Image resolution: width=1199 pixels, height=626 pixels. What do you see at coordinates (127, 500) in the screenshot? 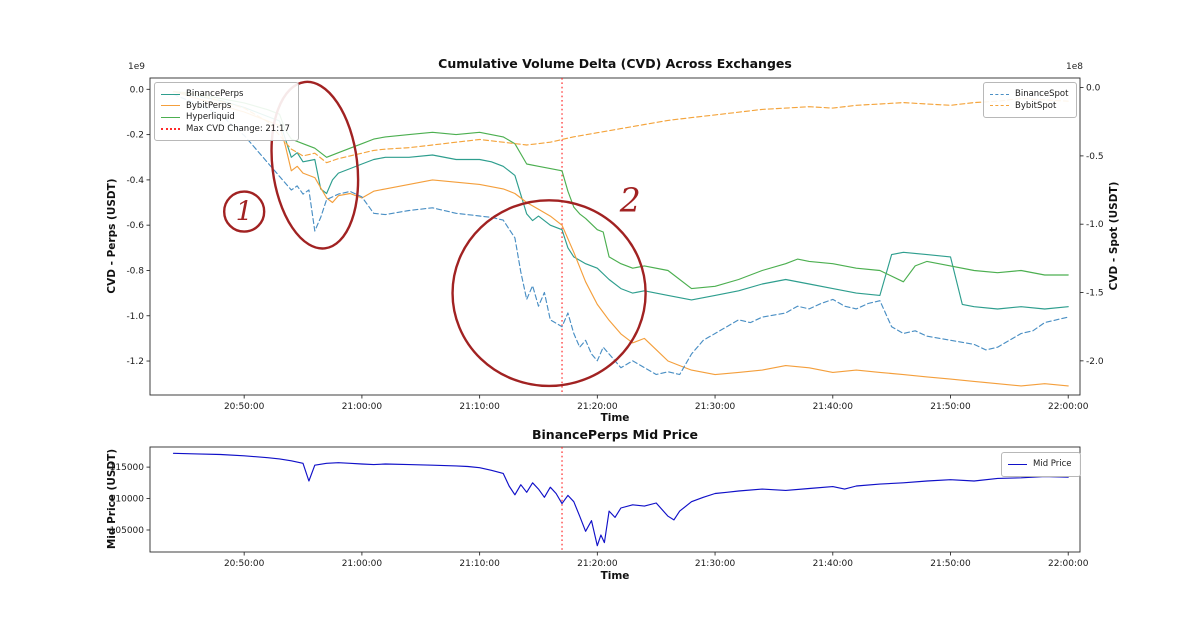
I see `y-tick-label: 110000` at bounding box center [127, 500].